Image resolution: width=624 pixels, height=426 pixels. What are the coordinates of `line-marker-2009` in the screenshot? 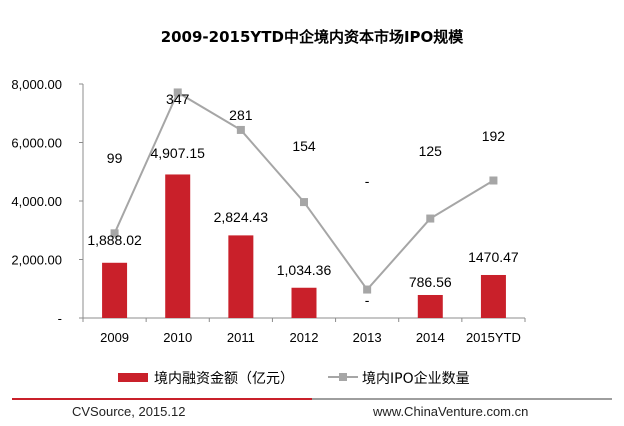 It's located at (114, 233).